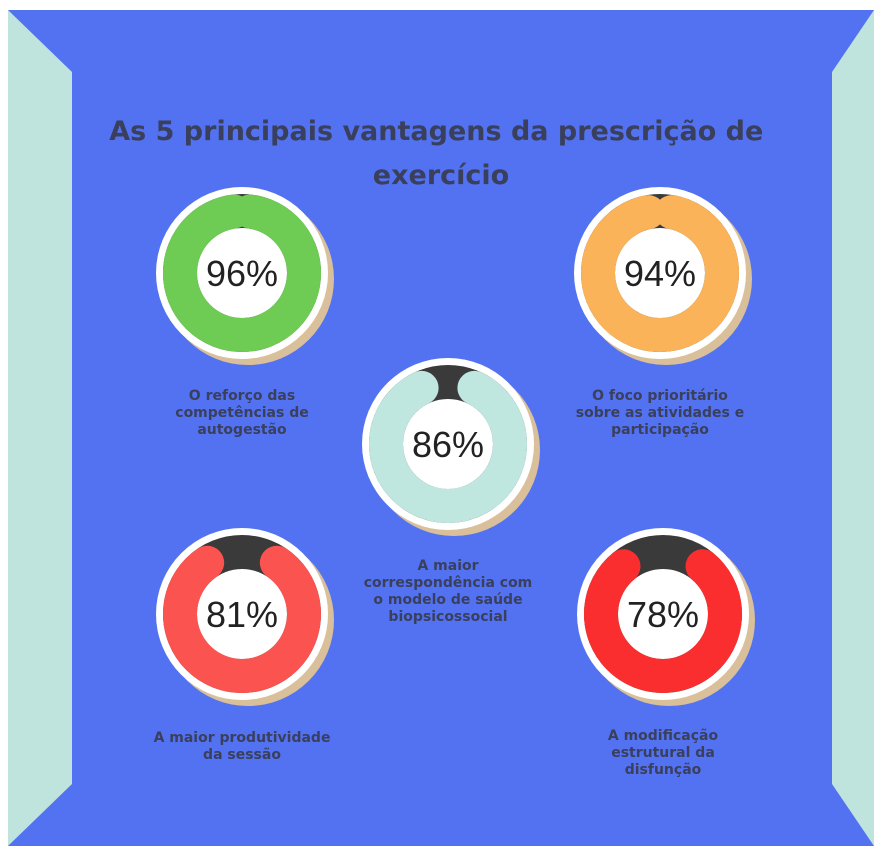 This screenshot has height=849, width=882. What do you see at coordinates (660, 396) in the screenshot?
I see `donut-caption-line: O foco prioritário` at bounding box center [660, 396].